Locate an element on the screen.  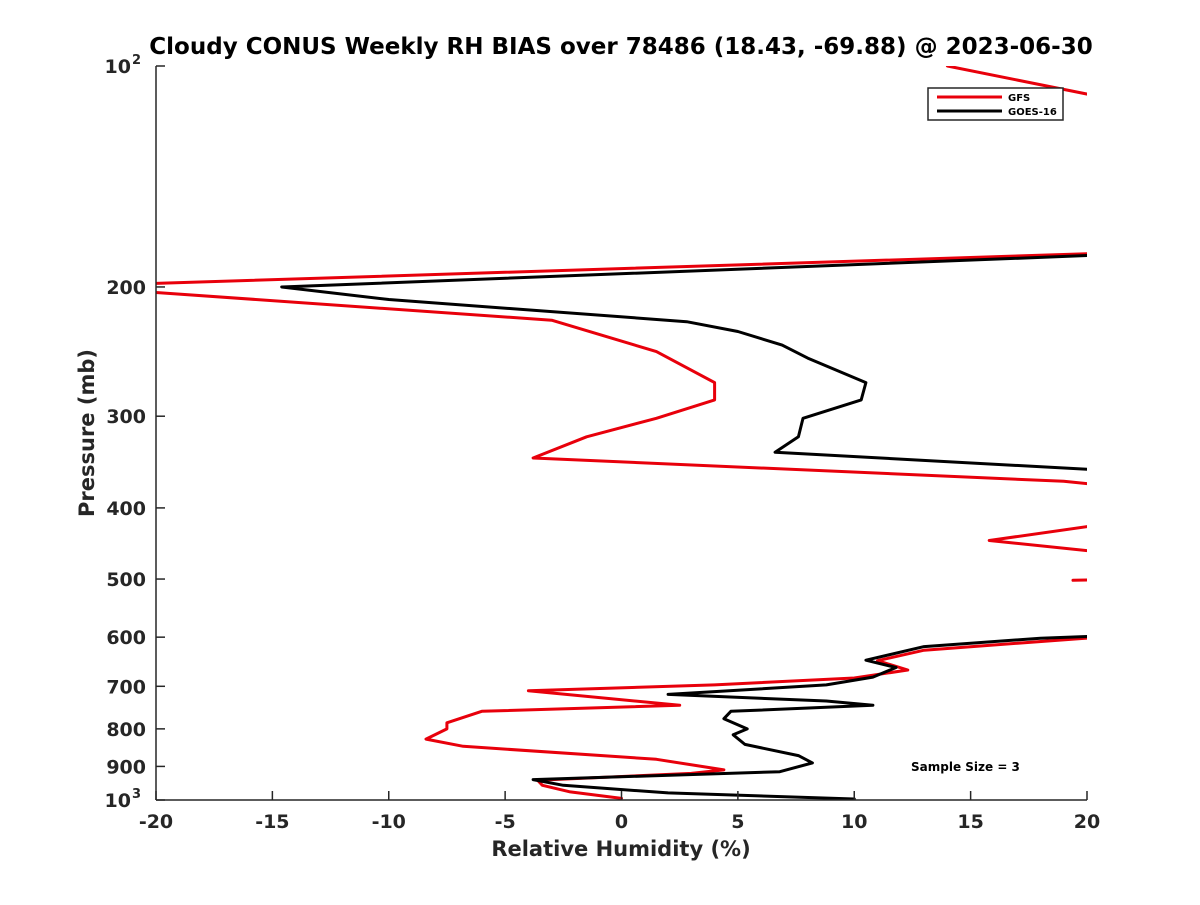
x-tick-label: -5 is located at coordinates (505, 822).